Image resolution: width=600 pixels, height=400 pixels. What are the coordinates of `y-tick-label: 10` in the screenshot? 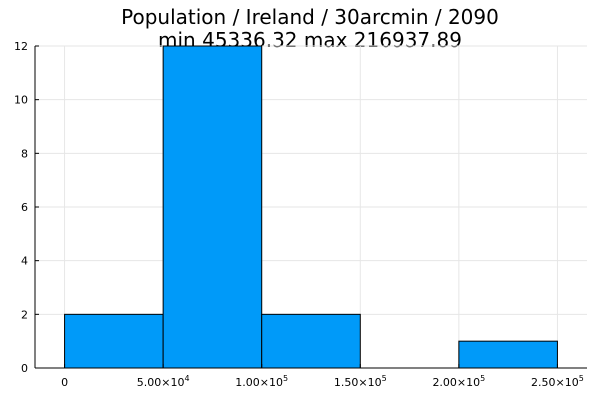 It's located at (21, 100).